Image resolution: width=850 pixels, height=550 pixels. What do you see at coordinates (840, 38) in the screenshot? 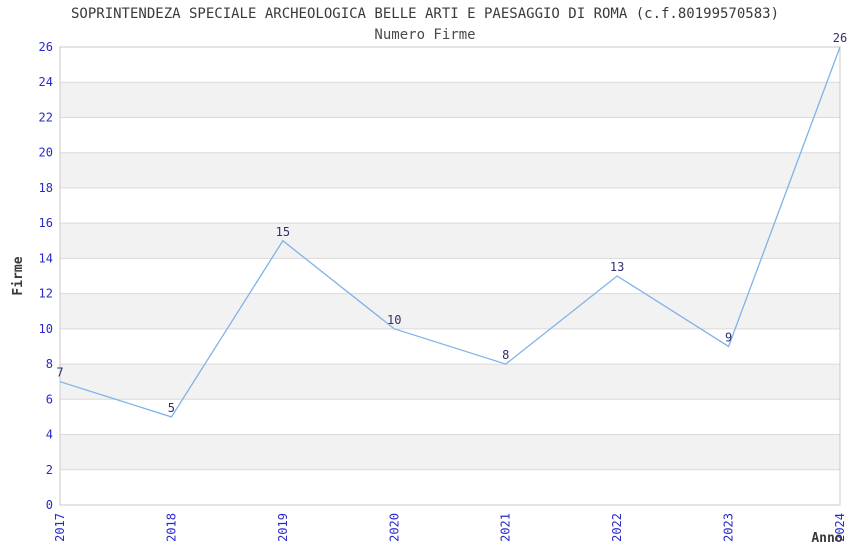
I see `data-label: 26` at bounding box center [840, 38].